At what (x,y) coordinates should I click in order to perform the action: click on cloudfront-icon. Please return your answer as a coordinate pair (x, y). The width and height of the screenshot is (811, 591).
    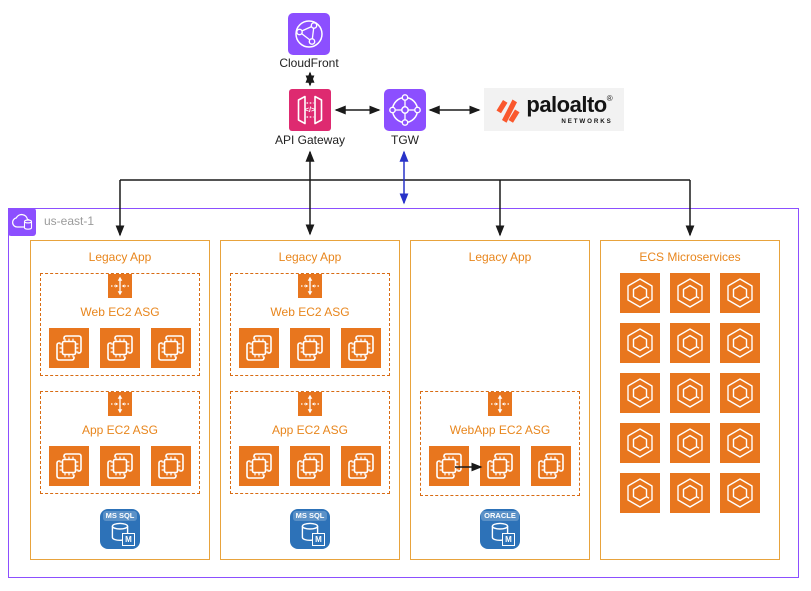
    Looking at the image, I should click on (309, 36).